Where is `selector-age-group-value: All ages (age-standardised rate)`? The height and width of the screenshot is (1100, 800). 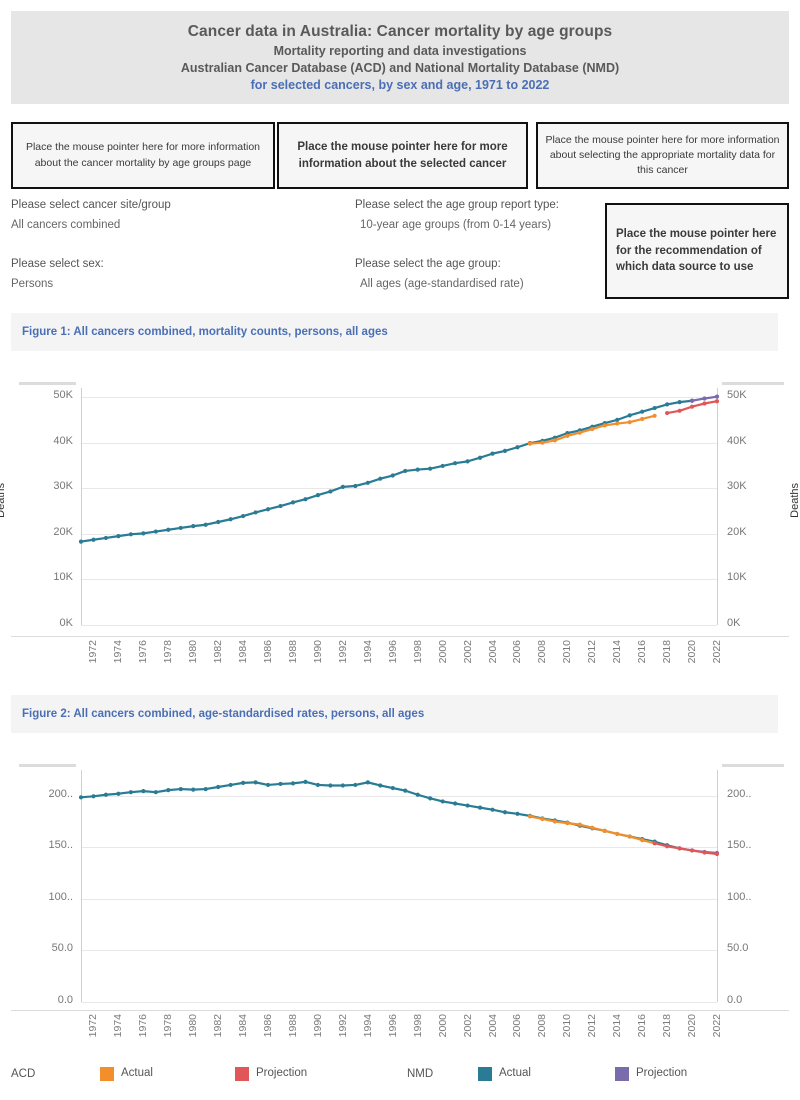 selector-age-group-value: All ages (age-standardised rate) is located at coordinates (442, 283).